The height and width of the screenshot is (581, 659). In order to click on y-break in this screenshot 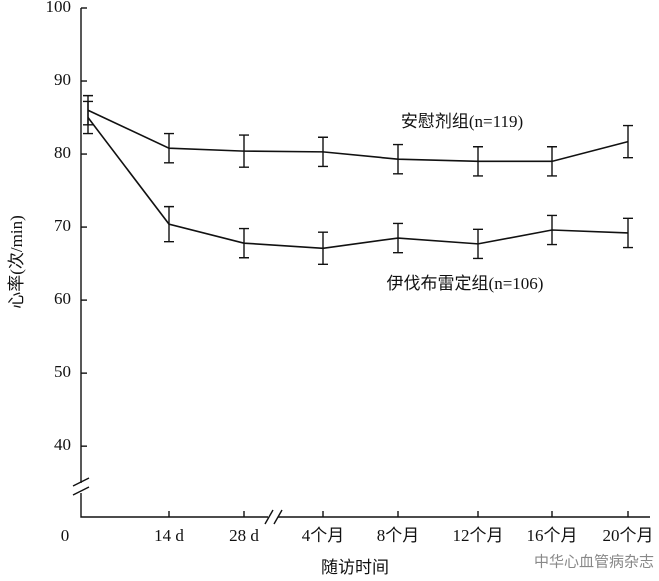, I will do `click(81, 486)`.